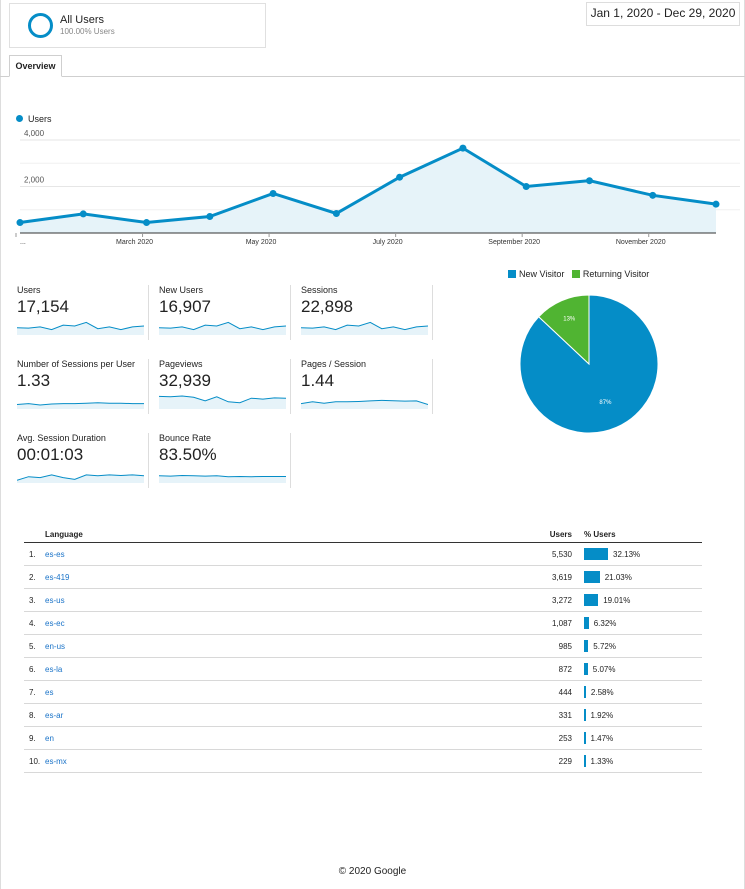 The height and width of the screenshot is (889, 745). Describe the element at coordinates (55, 623) in the screenshot. I see `language-link: es-ec` at that location.